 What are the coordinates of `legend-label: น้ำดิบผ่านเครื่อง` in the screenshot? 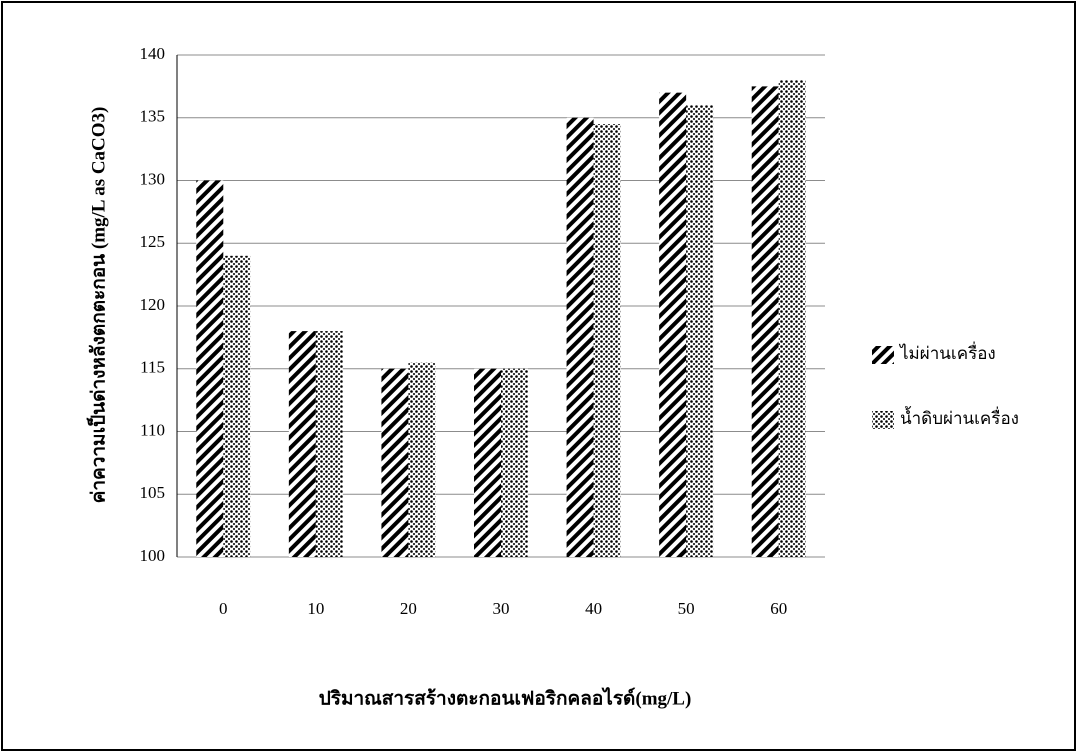 It's located at (959, 417).